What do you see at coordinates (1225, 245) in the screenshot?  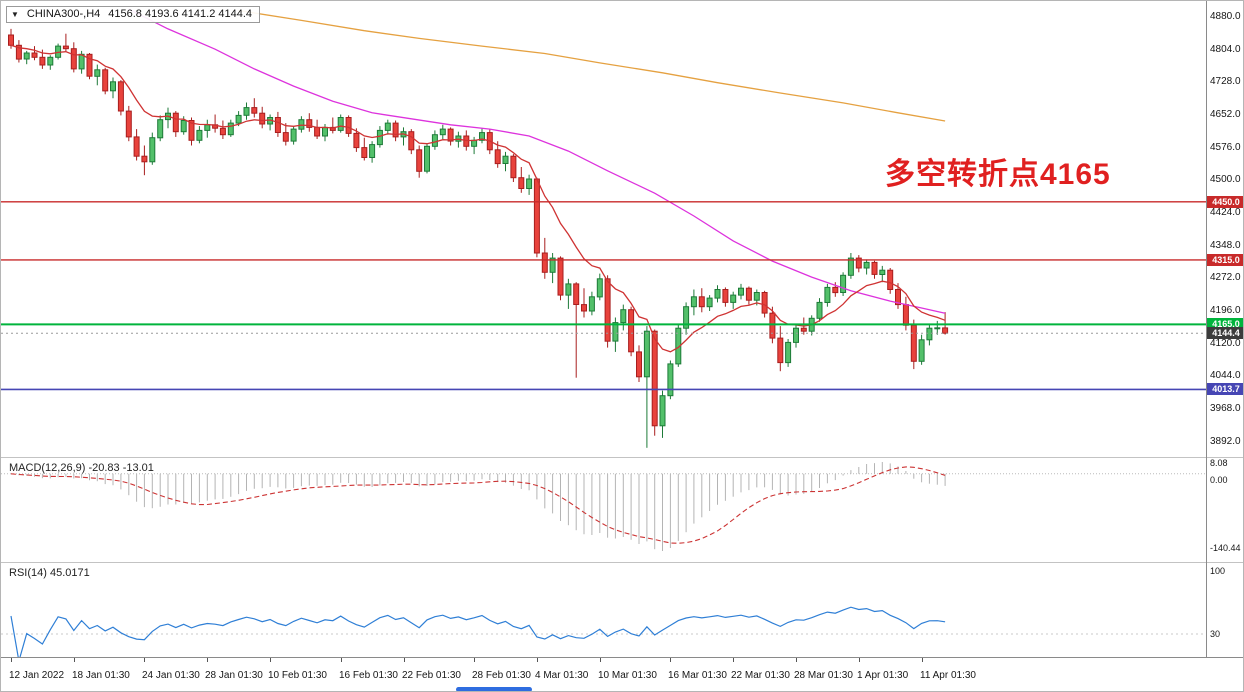 I see `price-axis-label: 4348.0` at bounding box center [1225, 245].